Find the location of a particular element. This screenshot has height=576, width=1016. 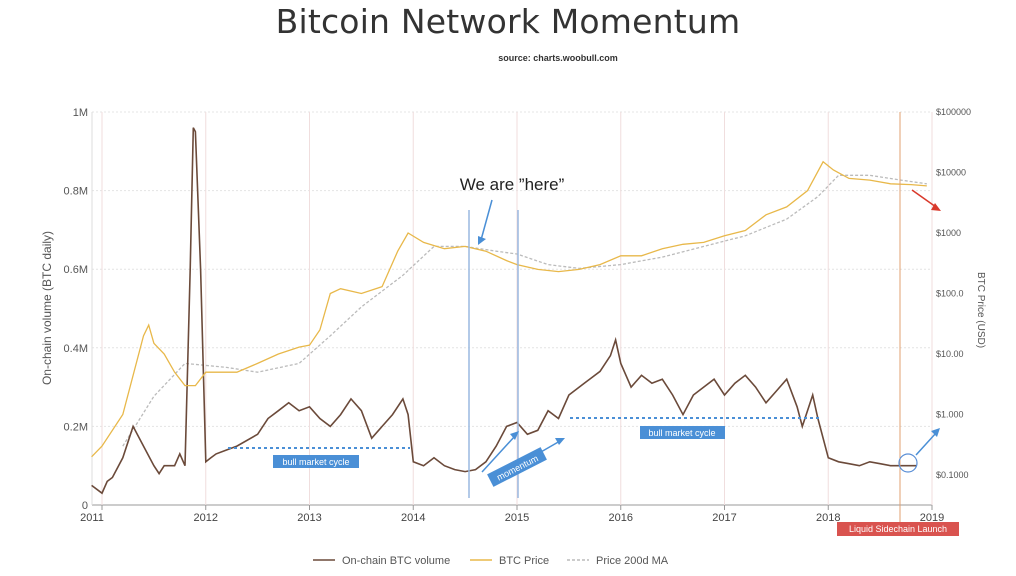

x-tick-label: 2016 is located at coordinates (621, 518).